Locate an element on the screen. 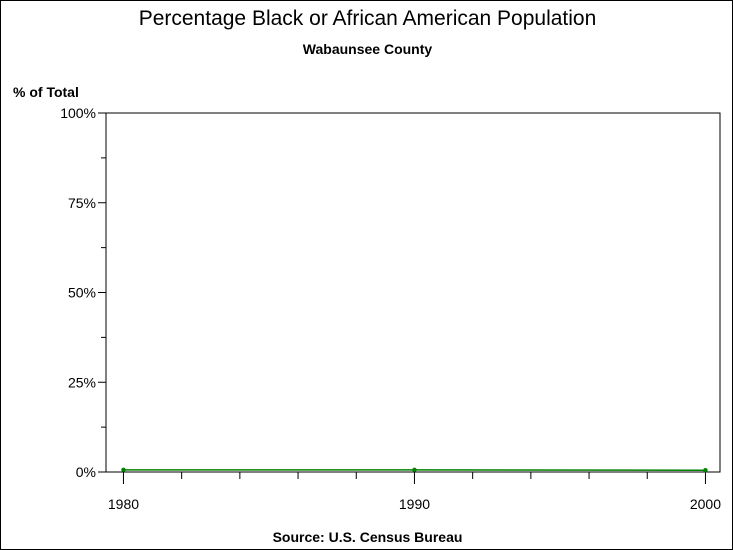 This screenshot has height=550, width=733. x-tick-label: 2000 is located at coordinates (705, 504).